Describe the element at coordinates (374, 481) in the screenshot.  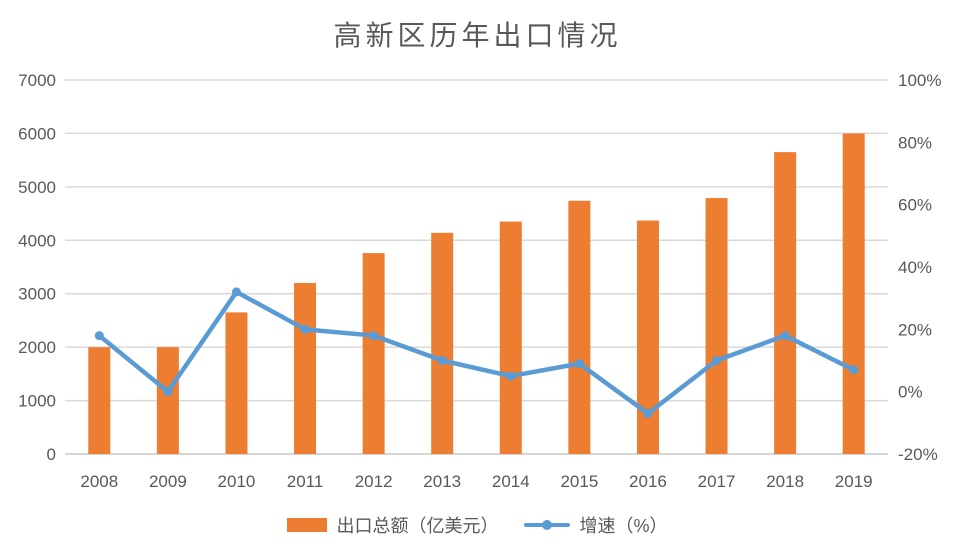
I see `x-axis-tick-label: 2012` at that location.